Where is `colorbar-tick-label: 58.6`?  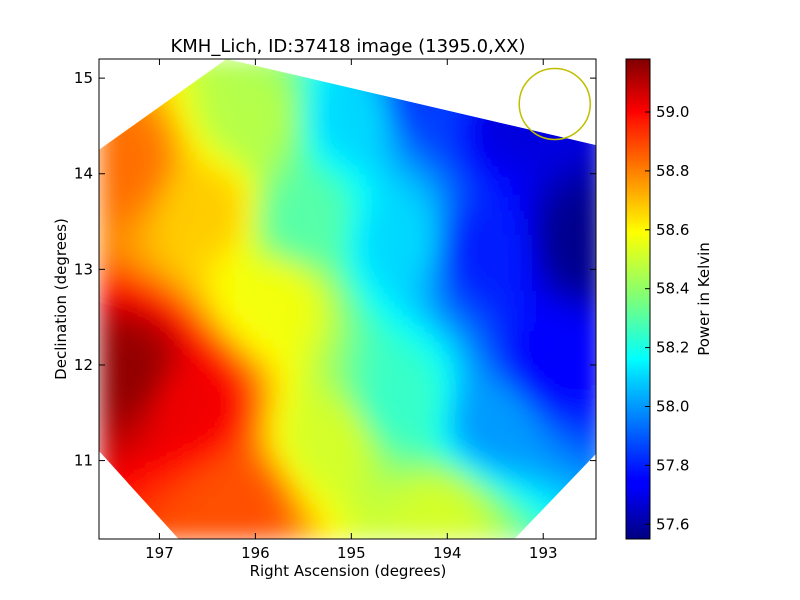 colorbar-tick-label: 58.6 is located at coordinates (672, 230).